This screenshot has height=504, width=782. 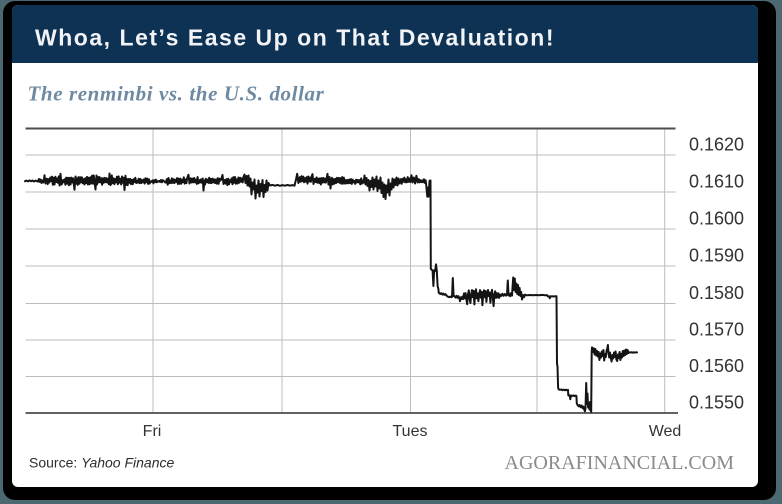 What do you see at coordinates (176, 94) in the screenshot?
I see `svg-text:The renminbi vs. the U.S. doll: The renminbi vs. the U.S. dollar` at bounding box center [176, 94].